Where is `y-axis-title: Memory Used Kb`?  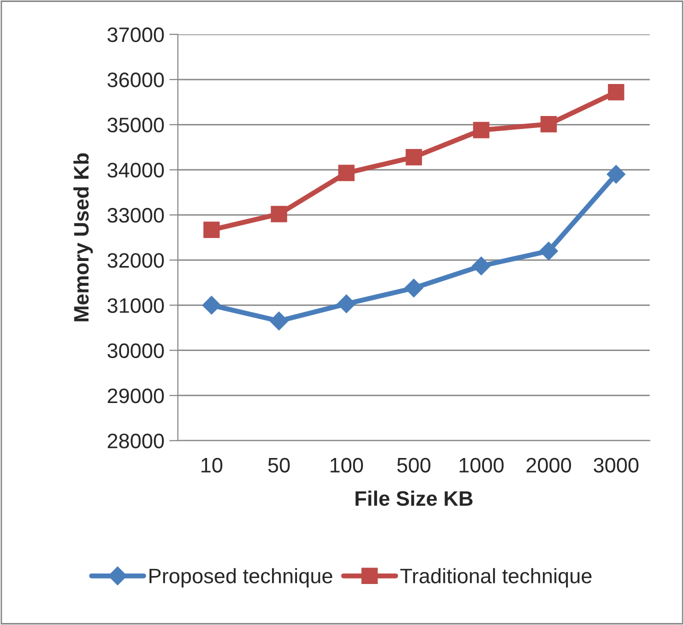 y-axis-title: Memory Used Kb is located at coordinates (83, 237).